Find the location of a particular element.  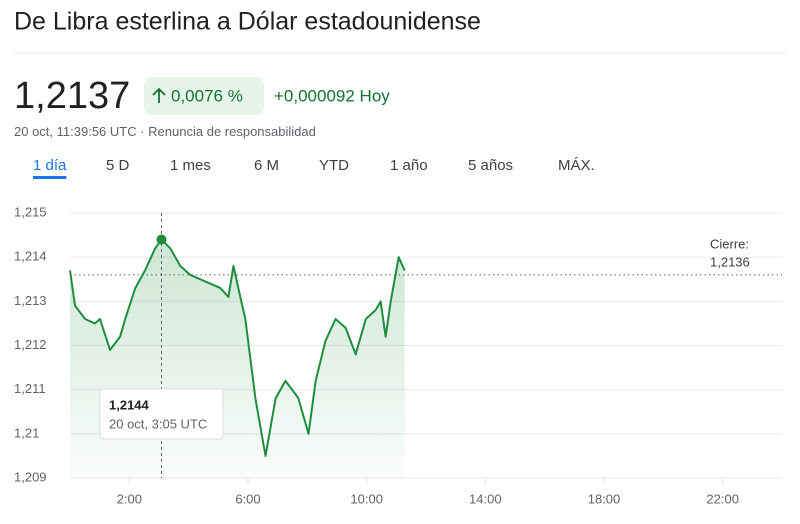

change-percent: 0,0076 % is located at coordinates (207, 95).